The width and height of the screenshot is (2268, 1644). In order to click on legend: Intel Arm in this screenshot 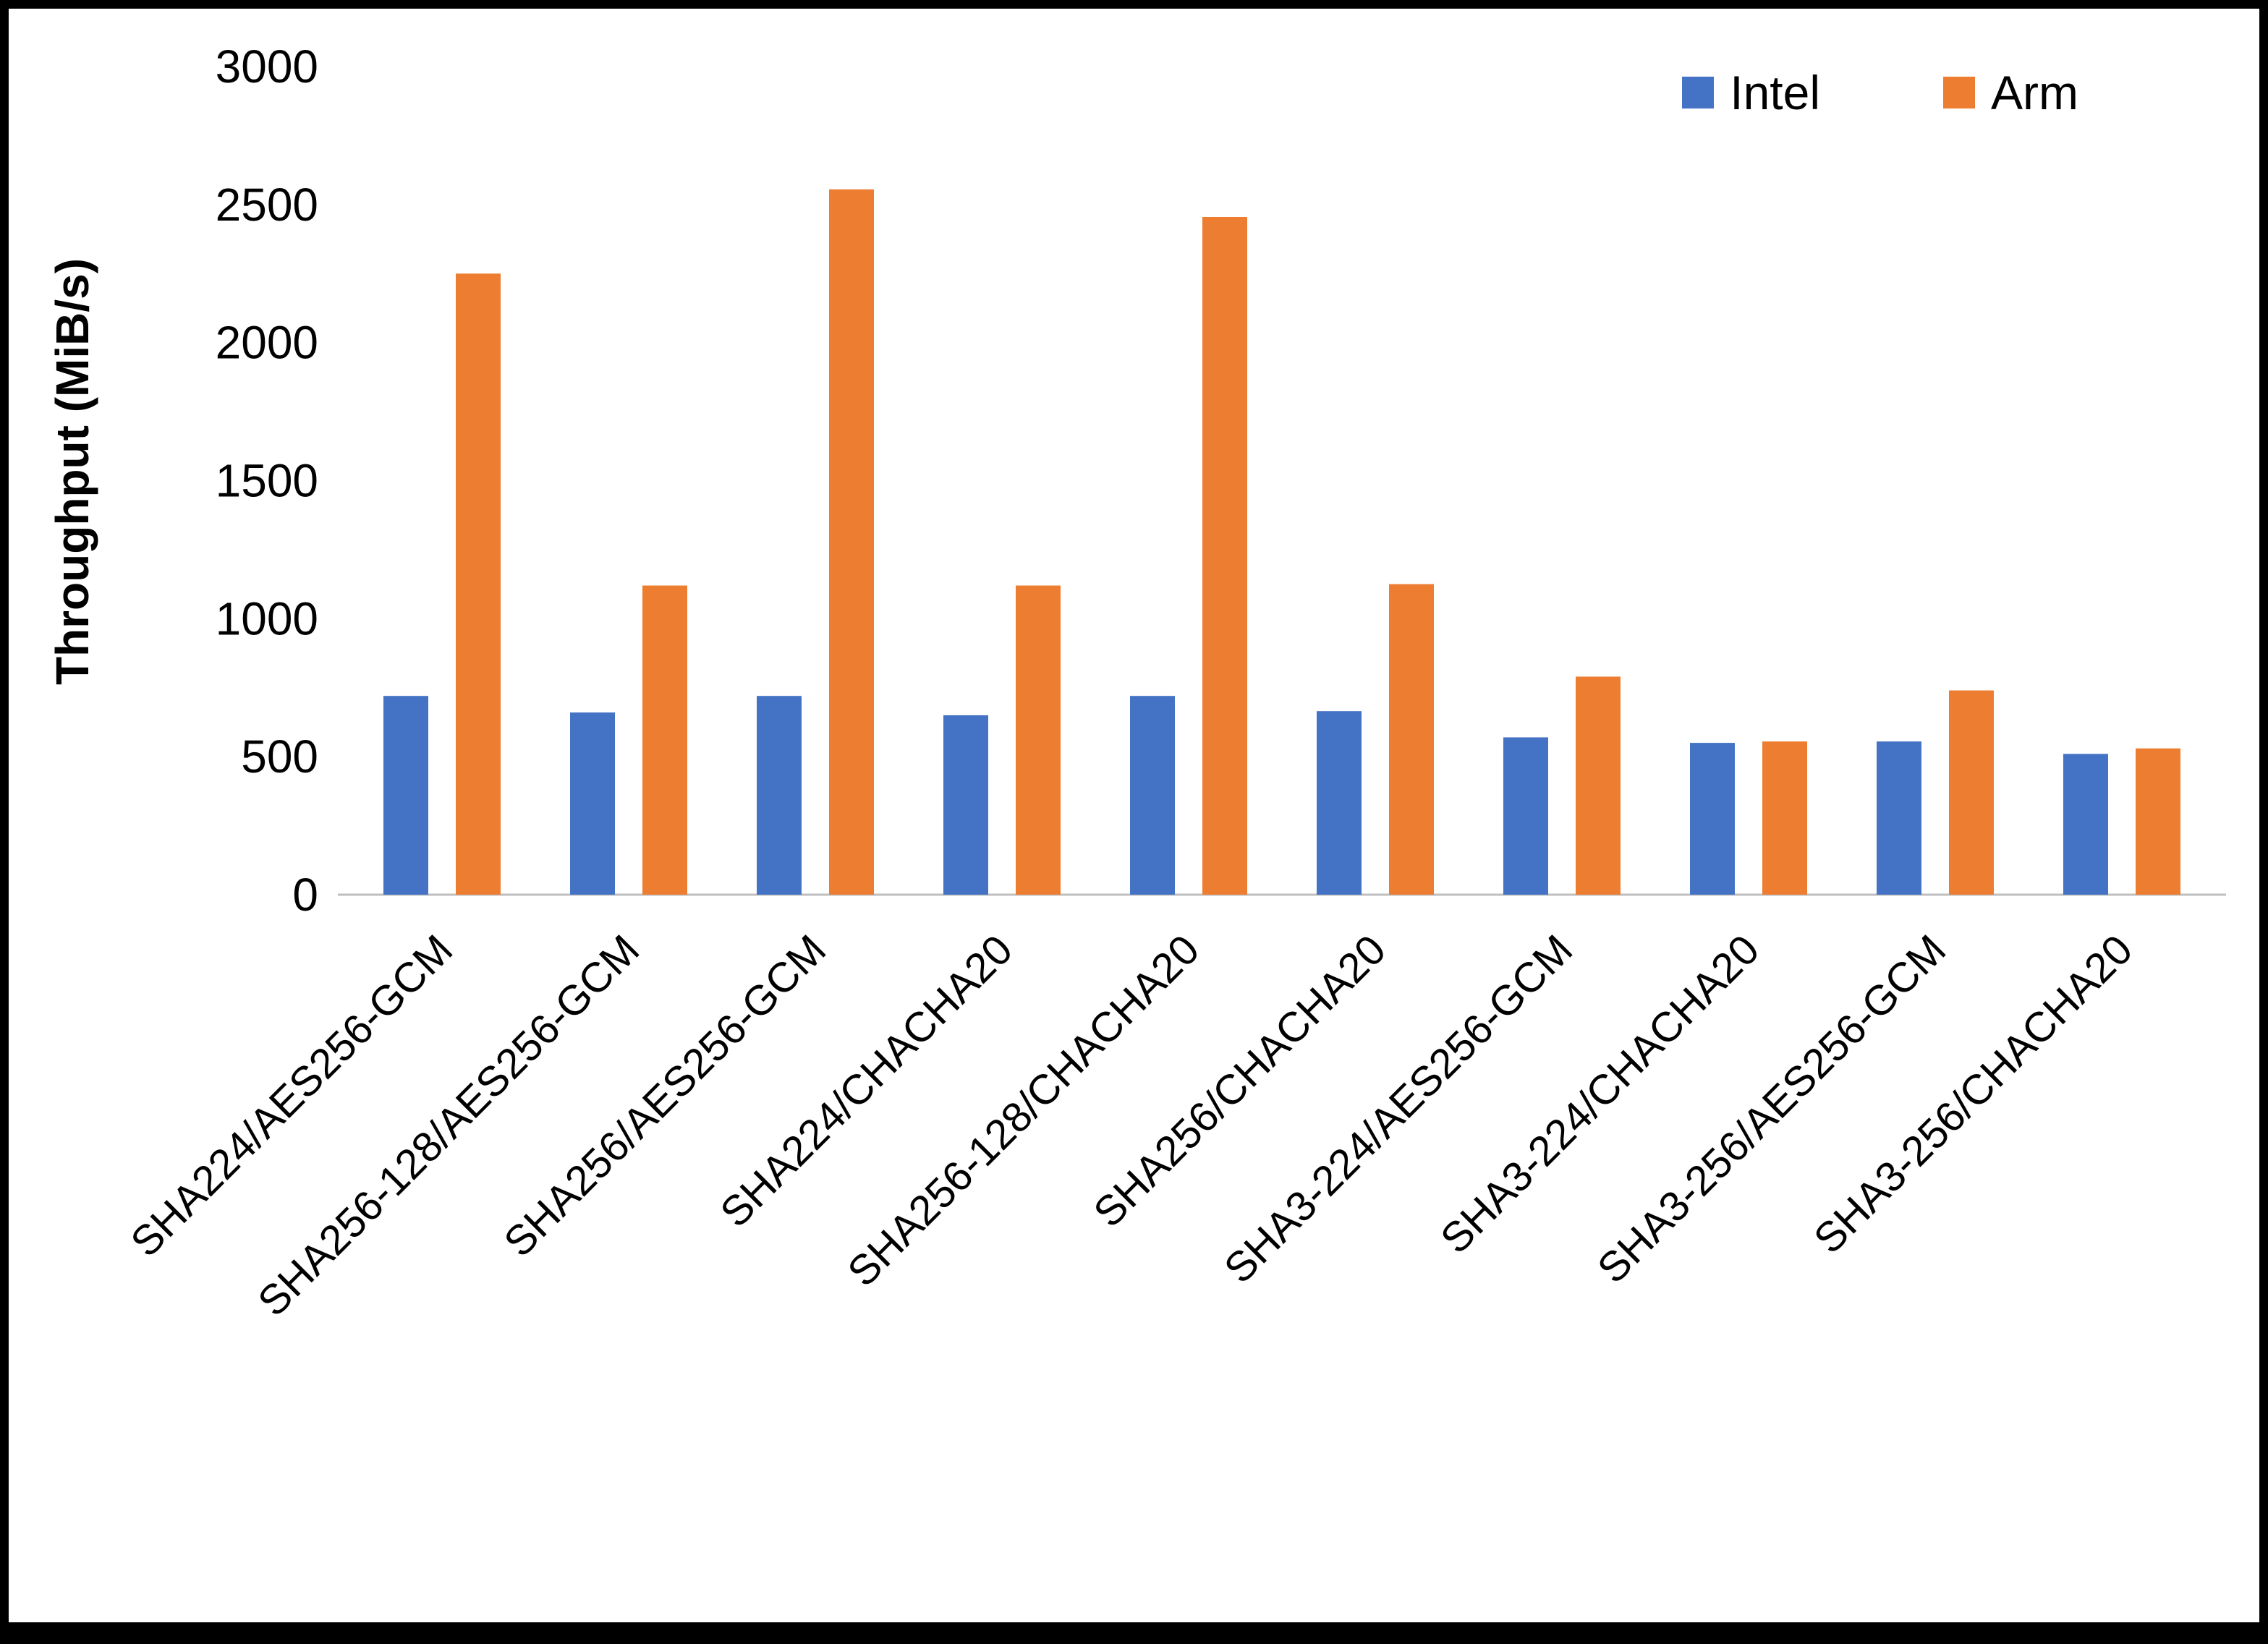, I will do `click(1880, 92)`.